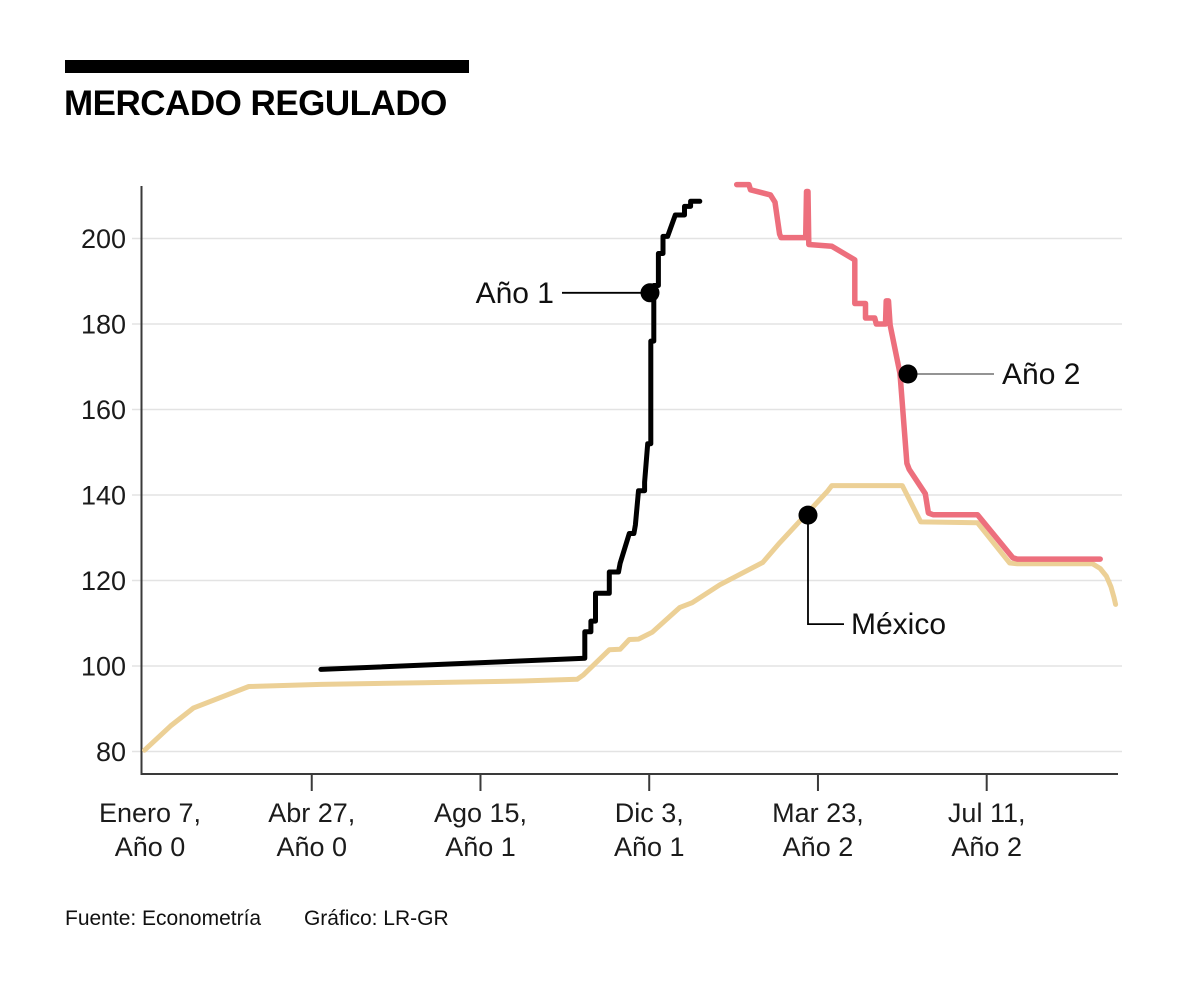  What do you see at coordinates (111, 752) in the screenshot?
I see `y-tick-label: 80` at bounding box center [111, 752].